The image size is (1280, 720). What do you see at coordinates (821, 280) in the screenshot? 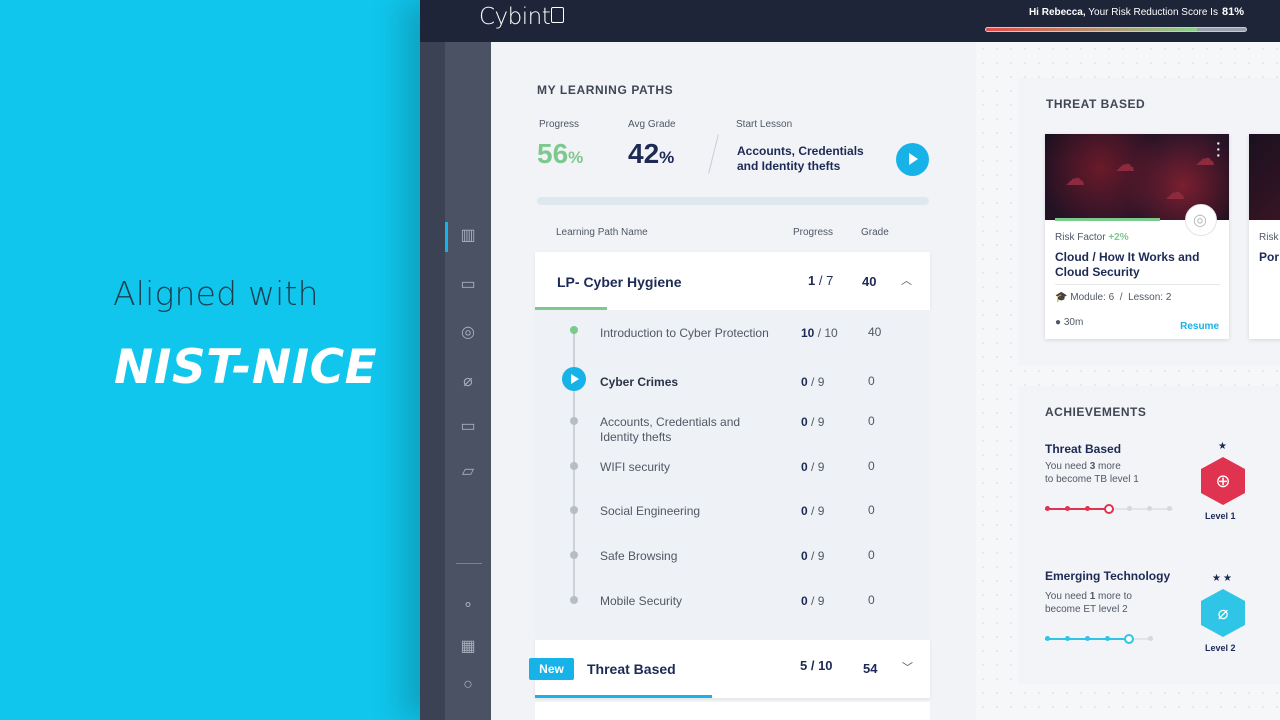
I see `learning-path-progress: 1 / 7` at bounding box center [821, 280].